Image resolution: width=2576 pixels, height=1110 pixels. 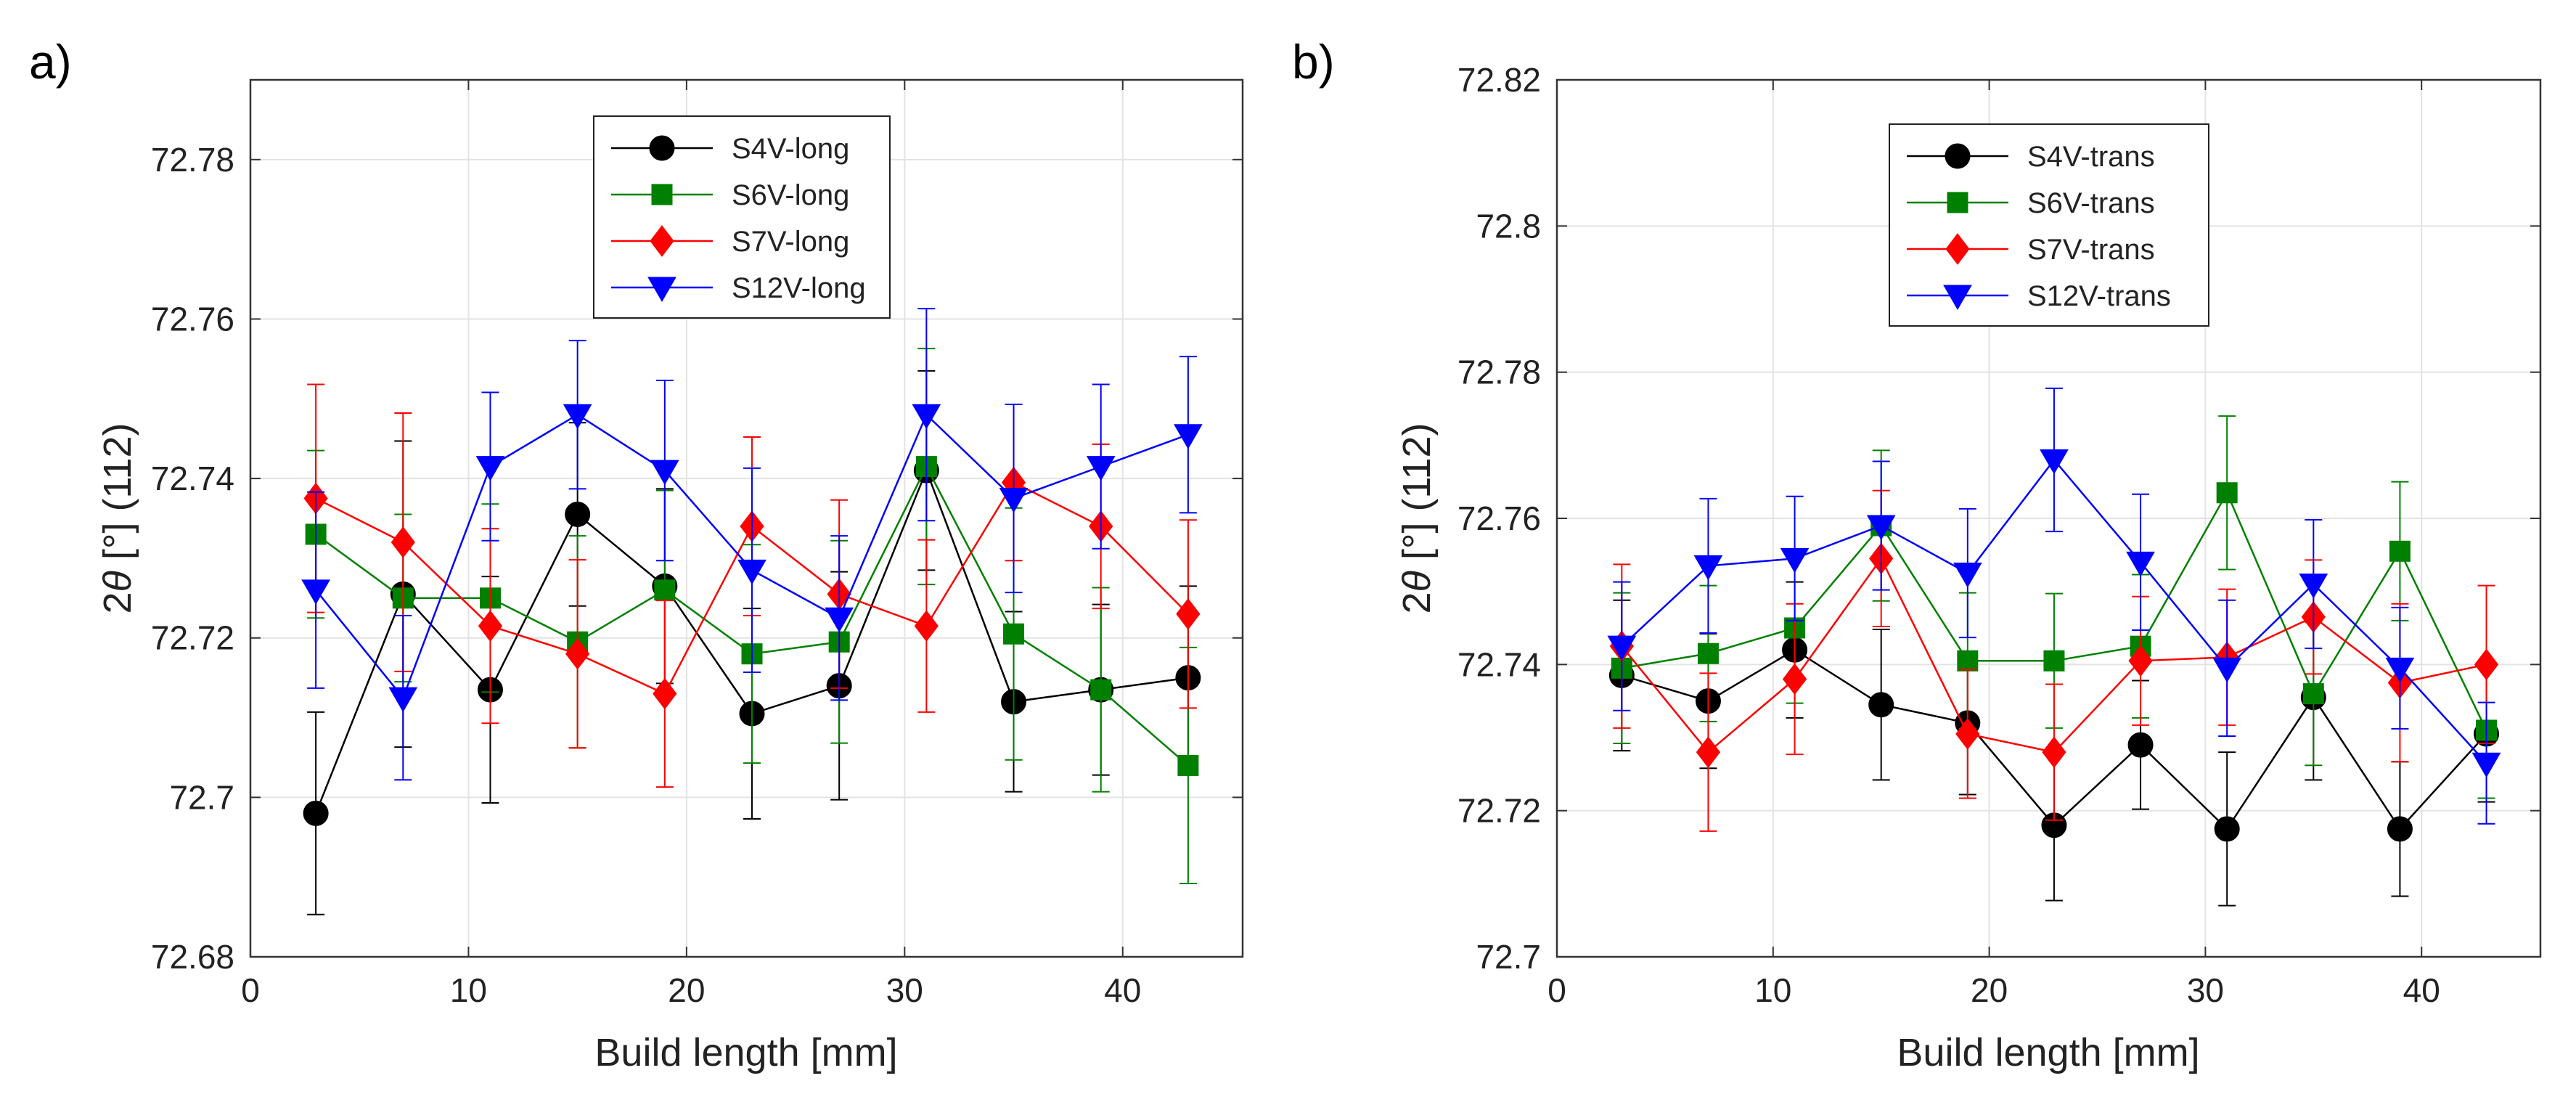 I want to click on legend-entry: S7V-long, so click(x=791, y=242).